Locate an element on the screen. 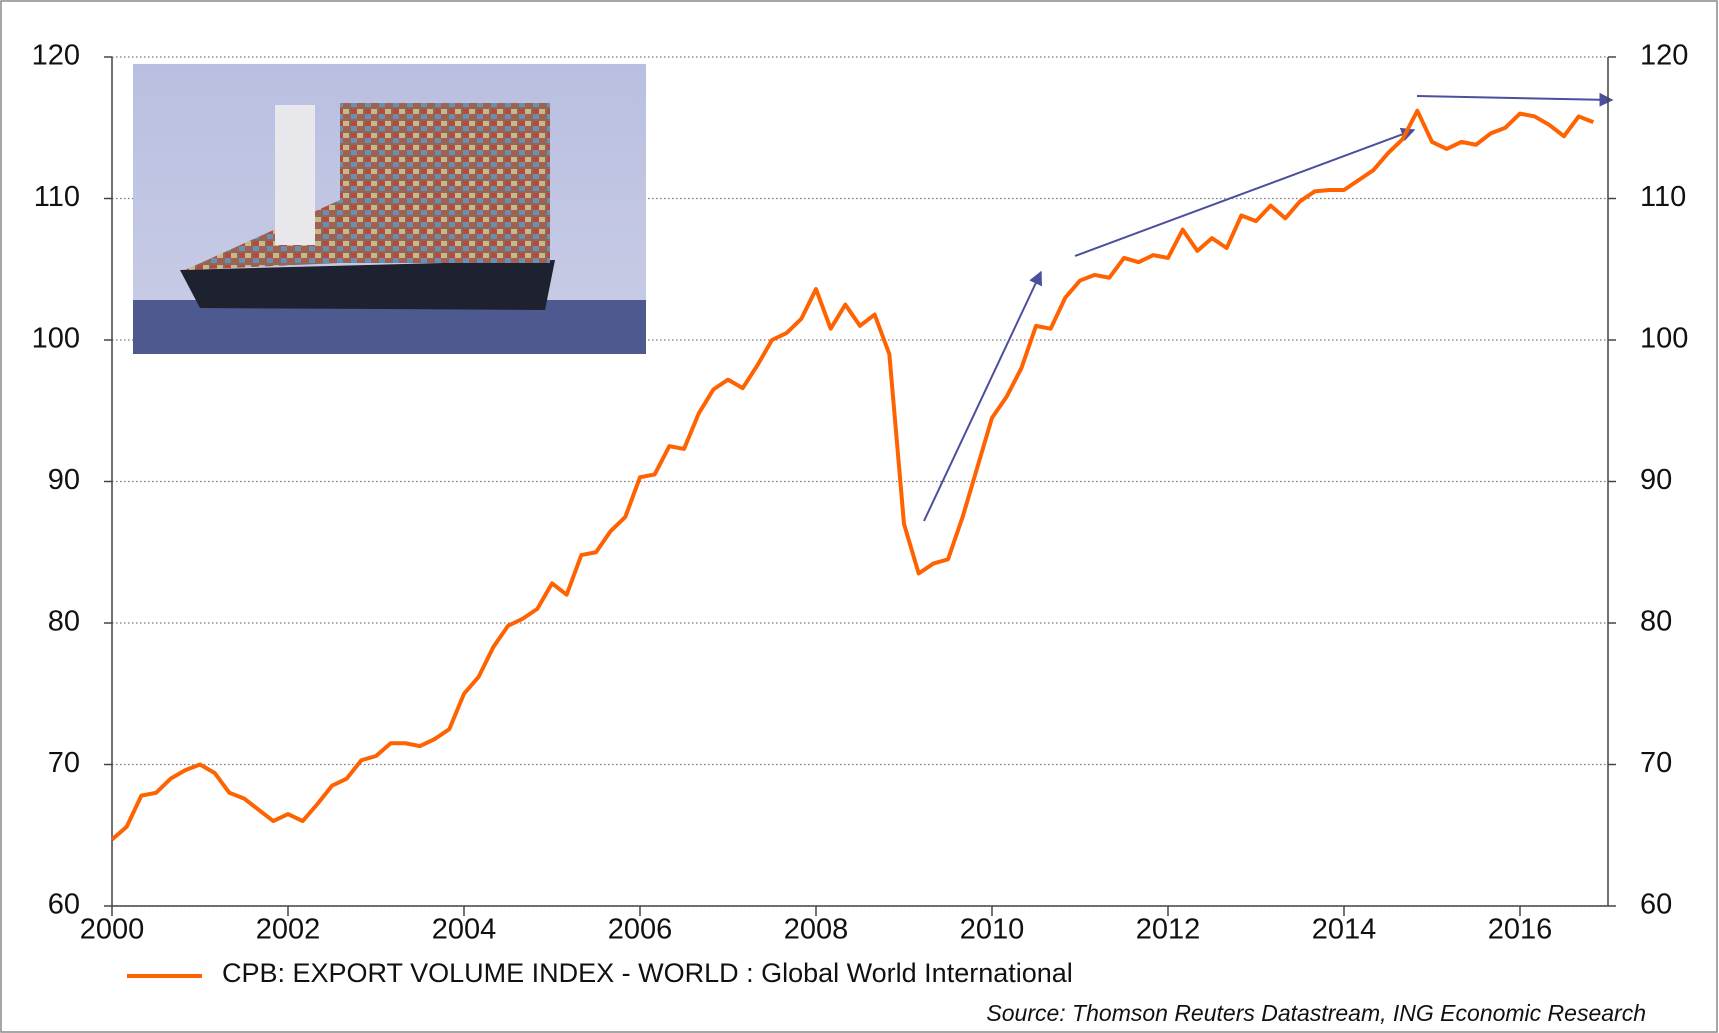 The height and width of the screenshot is (1033, 1719). y-tick-label: 100 is located at coordinates (56, 339).